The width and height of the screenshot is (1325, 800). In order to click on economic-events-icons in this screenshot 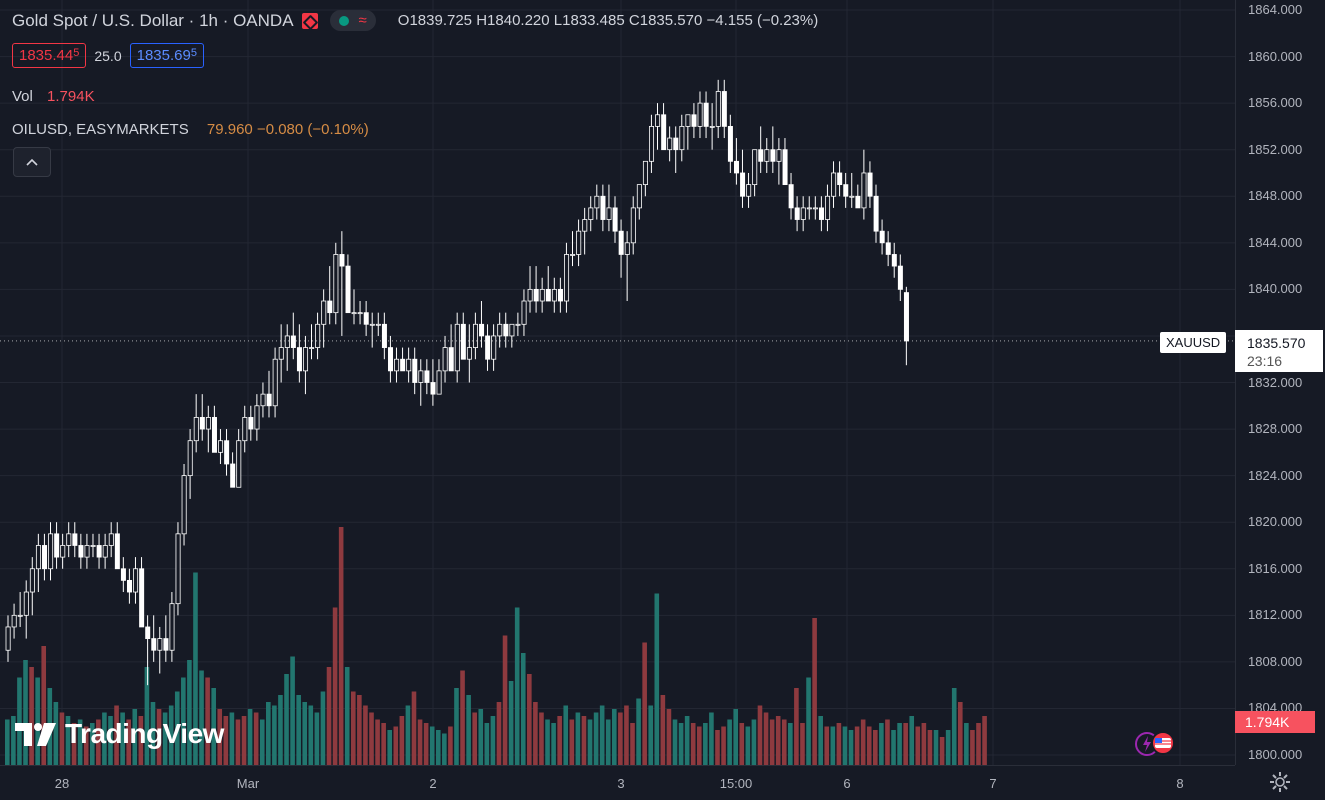, I will do `click(1157, 744)`.